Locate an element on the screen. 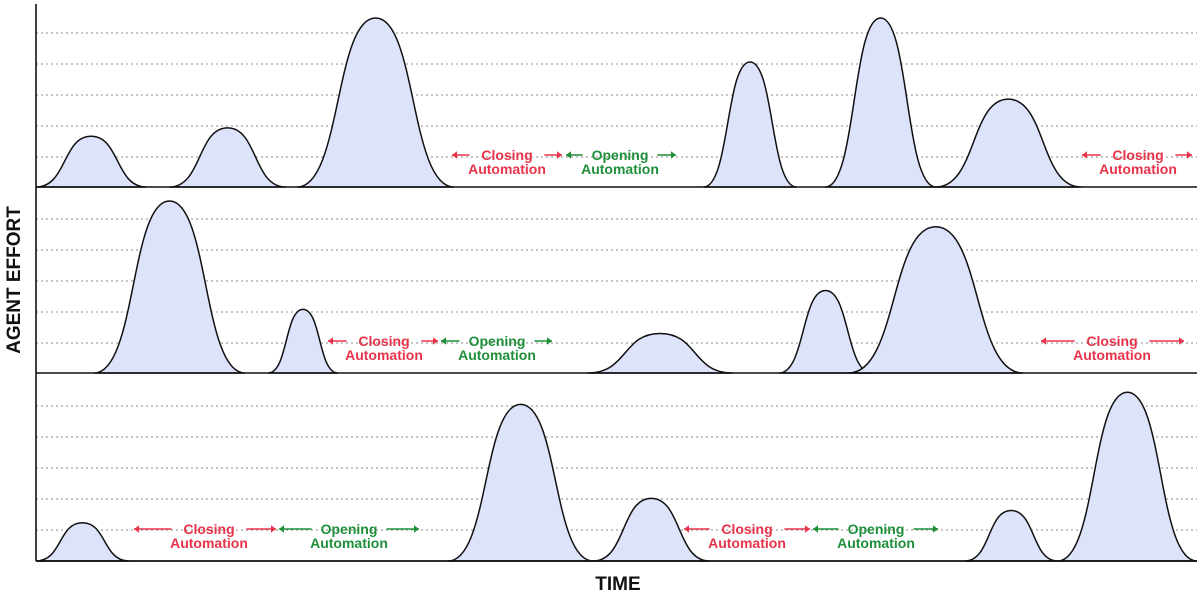 This screenshot has width=1200, height=597. x-axis-title: TIME is located at coordinates (617, 584).